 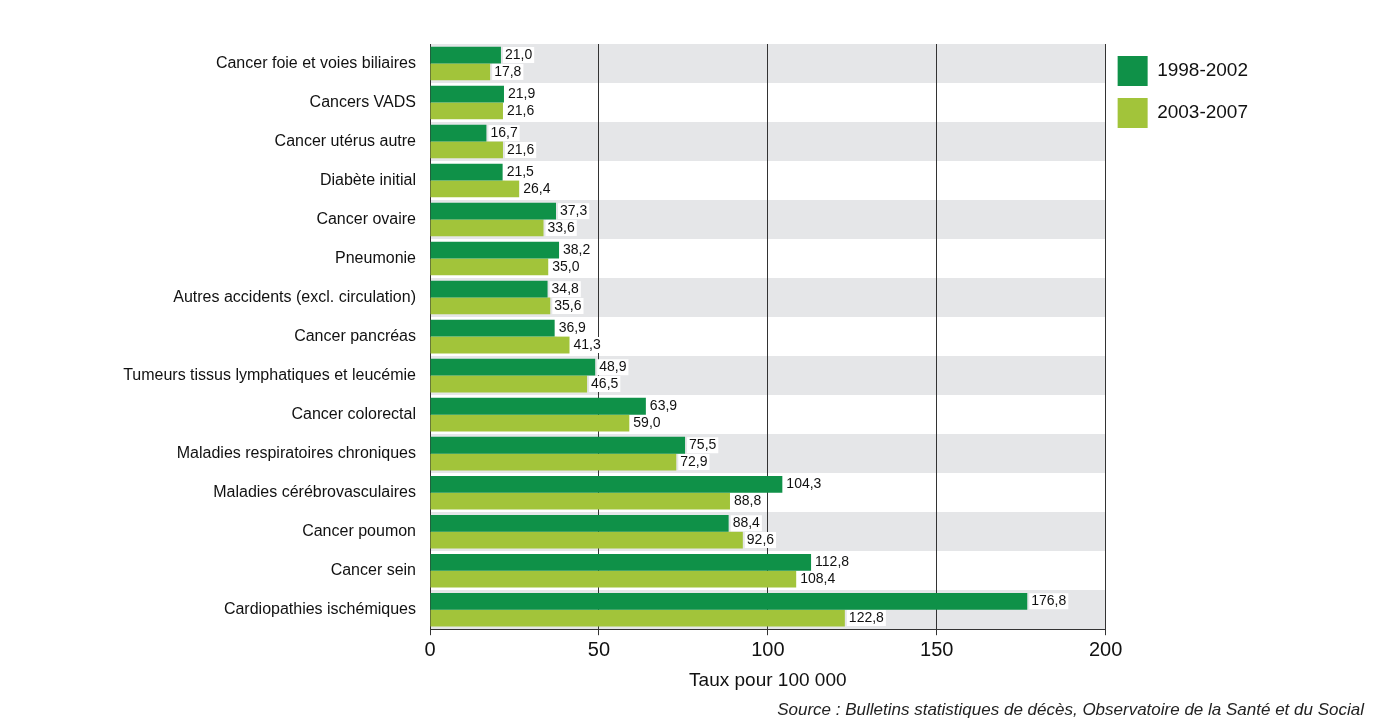 What do you see at coordinates (296, 453) in the screenshot?
I see `y-tick-label: Maladies respiratoires chroniques` at bounding box center [296, 453].